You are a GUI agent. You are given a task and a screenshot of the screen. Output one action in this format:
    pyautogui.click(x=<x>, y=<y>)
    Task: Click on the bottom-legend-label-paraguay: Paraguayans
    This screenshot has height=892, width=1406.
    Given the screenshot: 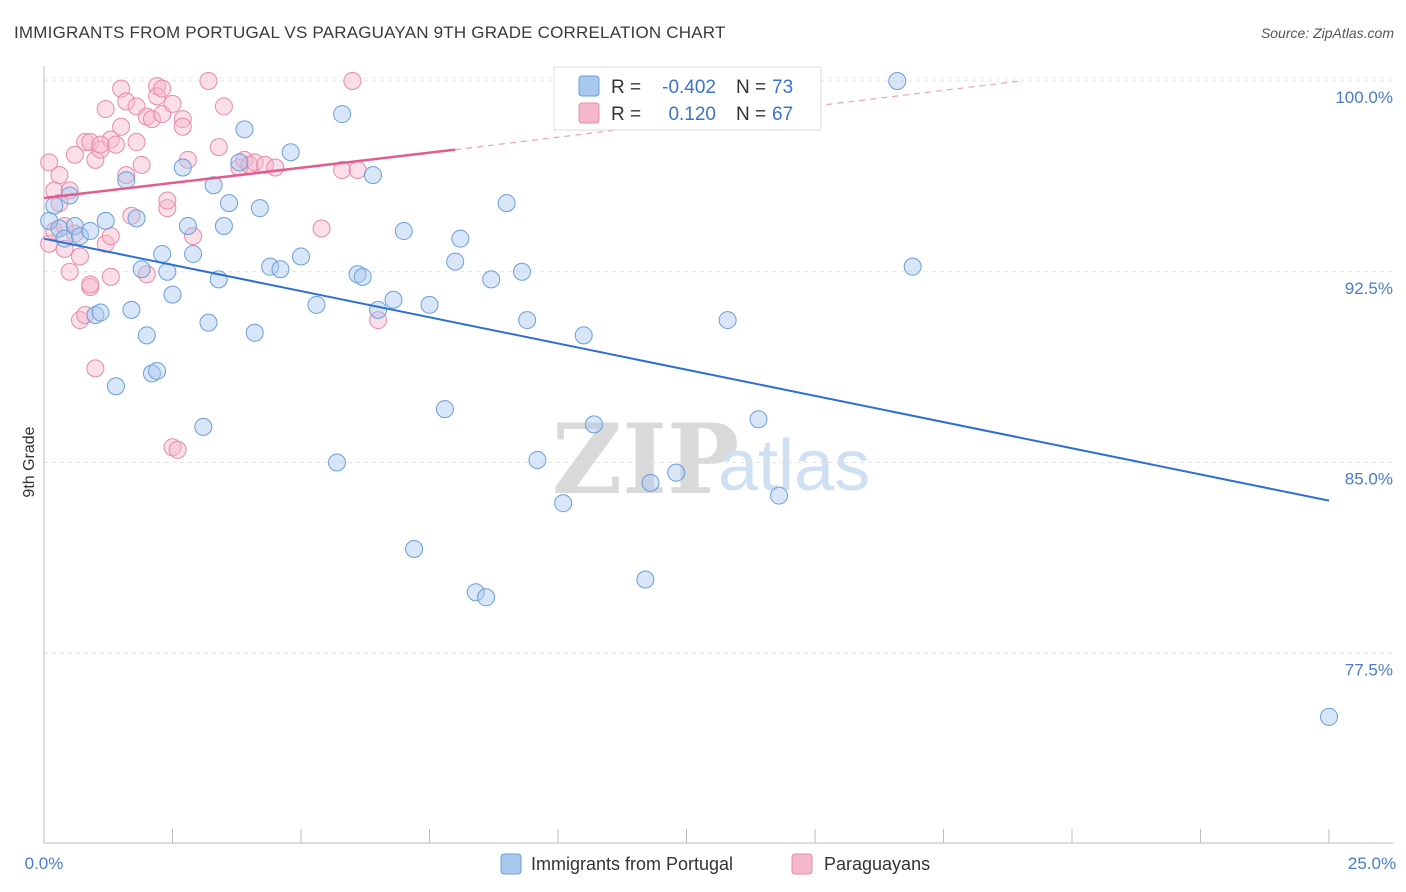 What is the action you would take?
    pyautogui.click(x=877, y=864)
    